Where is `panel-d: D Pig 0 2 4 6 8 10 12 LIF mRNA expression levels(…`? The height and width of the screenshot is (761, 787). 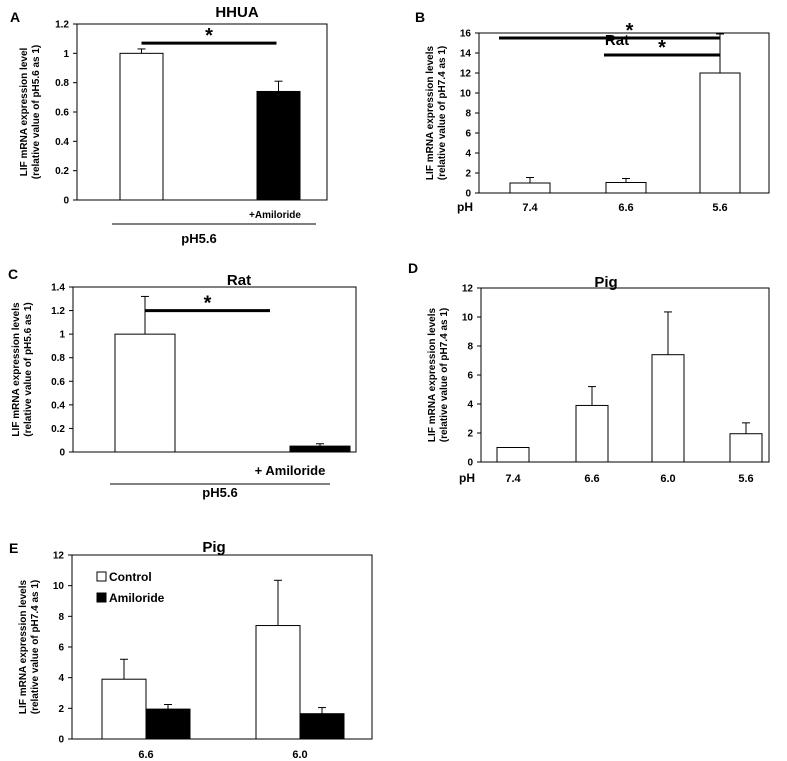 panel-d: D Pig 0 2 4 6 8 10 12 LIF mRNA expression levels(… is located at coordinates (589, 372).